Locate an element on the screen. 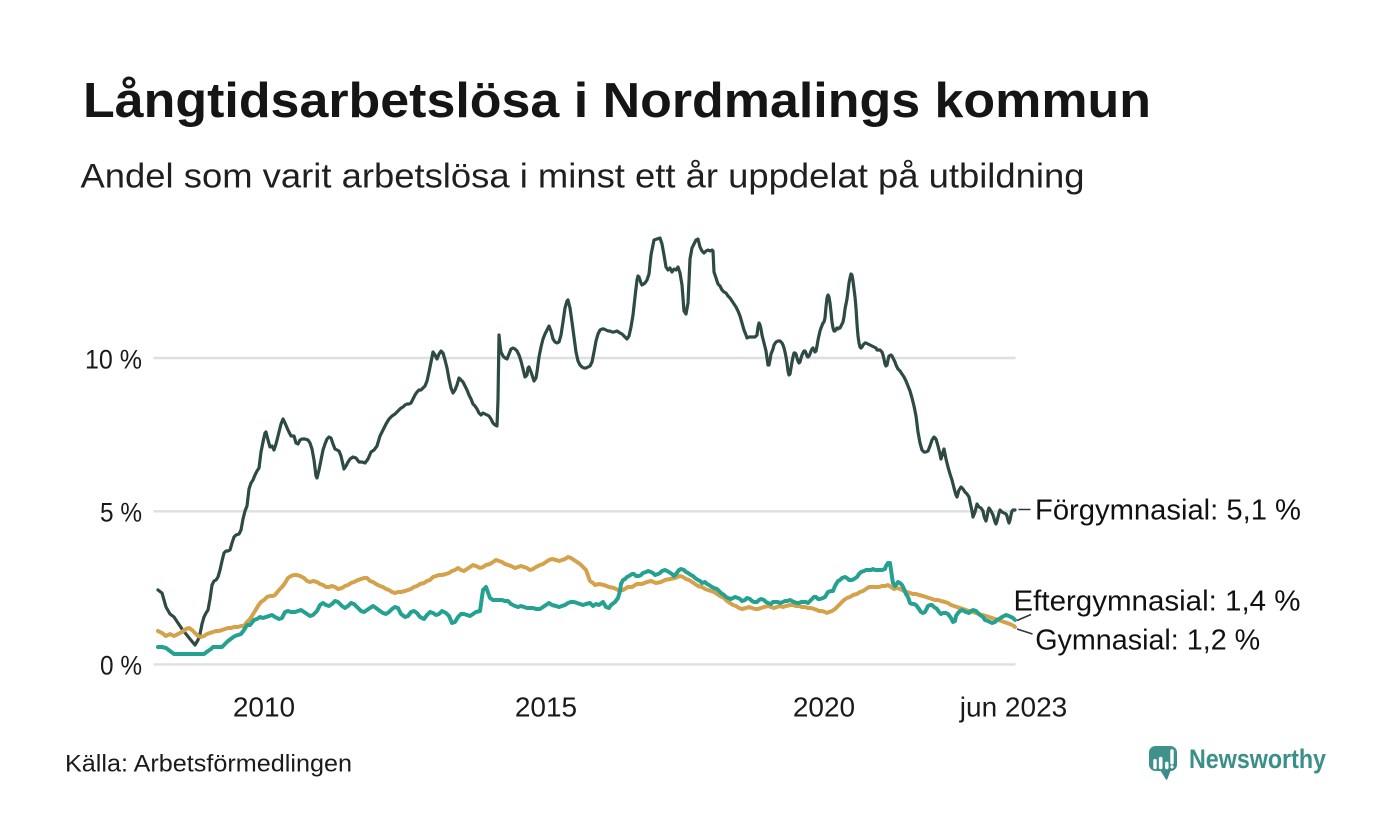 Image resolution: width=1400 pixels, height=840 pixels. svg-text: Eftergymnasial: 1,4 % is located at coordinates (1157, 602).